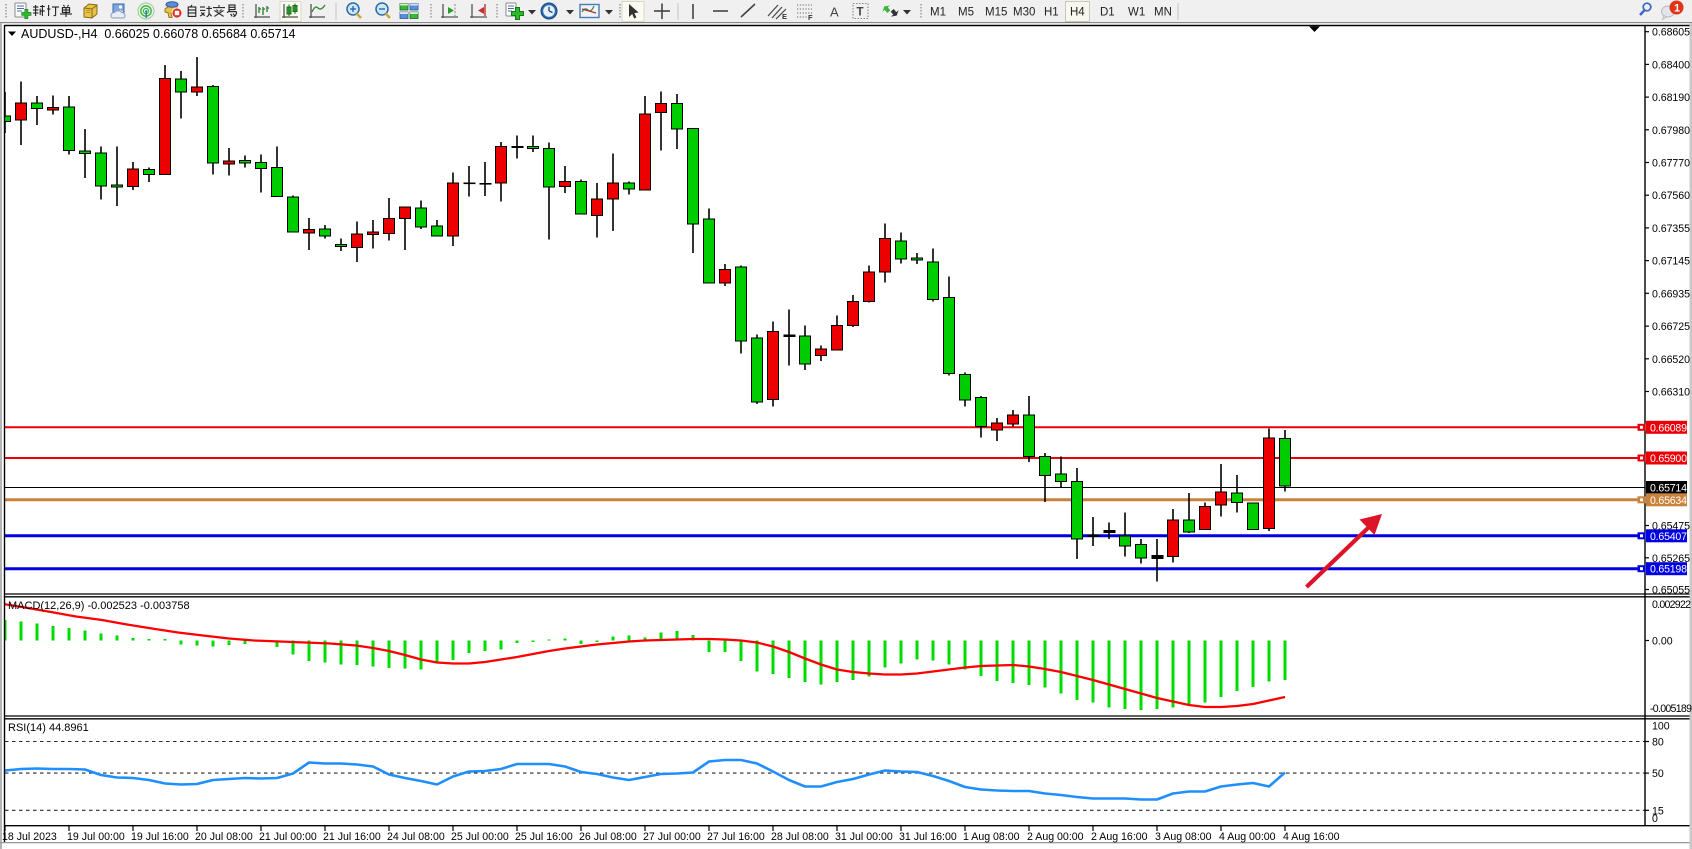 The height and width of the screenshot is (849, 1692). Describe the element at coordinates (996, 13) in the screenshot. I see `svg-text: M15` at that location.